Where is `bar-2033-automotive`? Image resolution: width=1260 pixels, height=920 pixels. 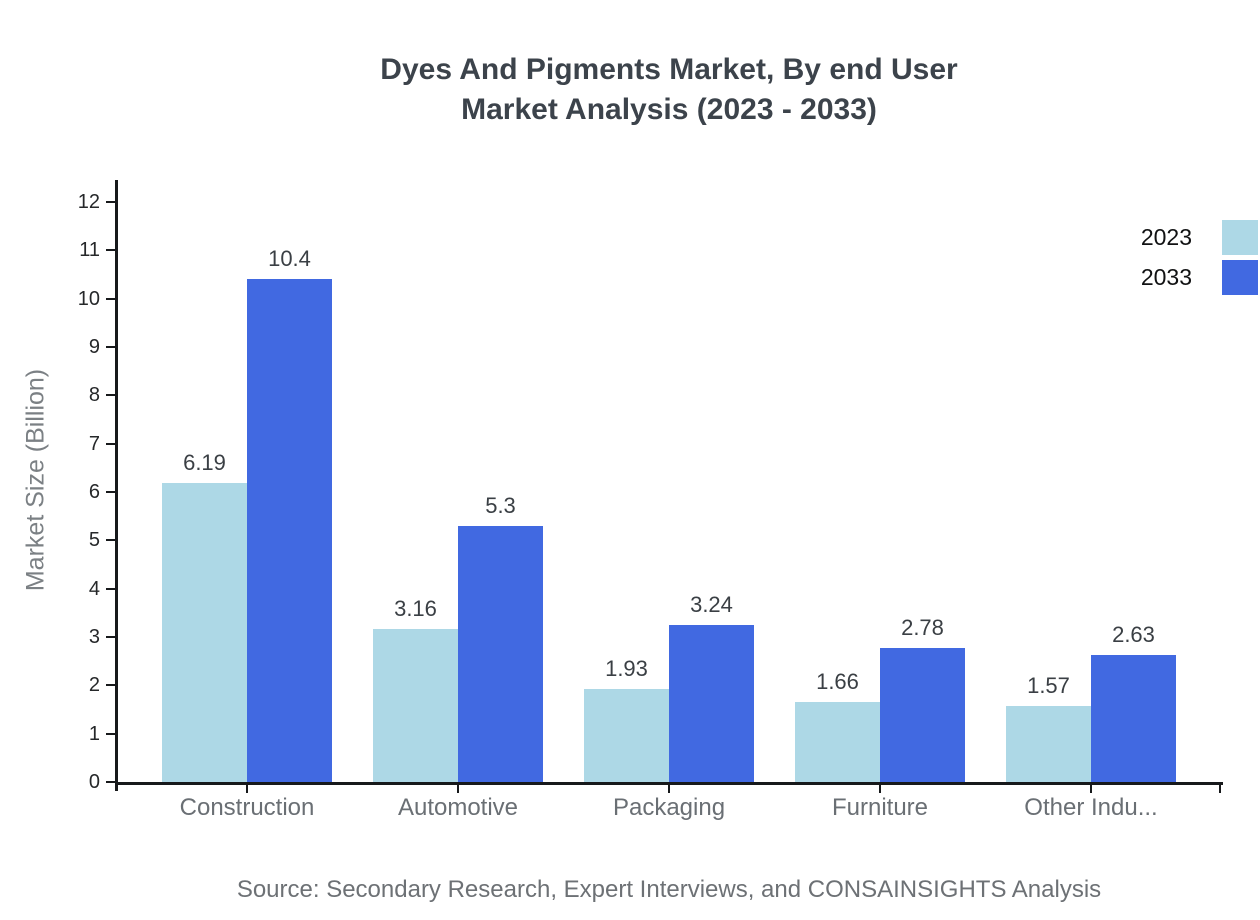
bar-2033-automotive is located at coordinates (500, 653).